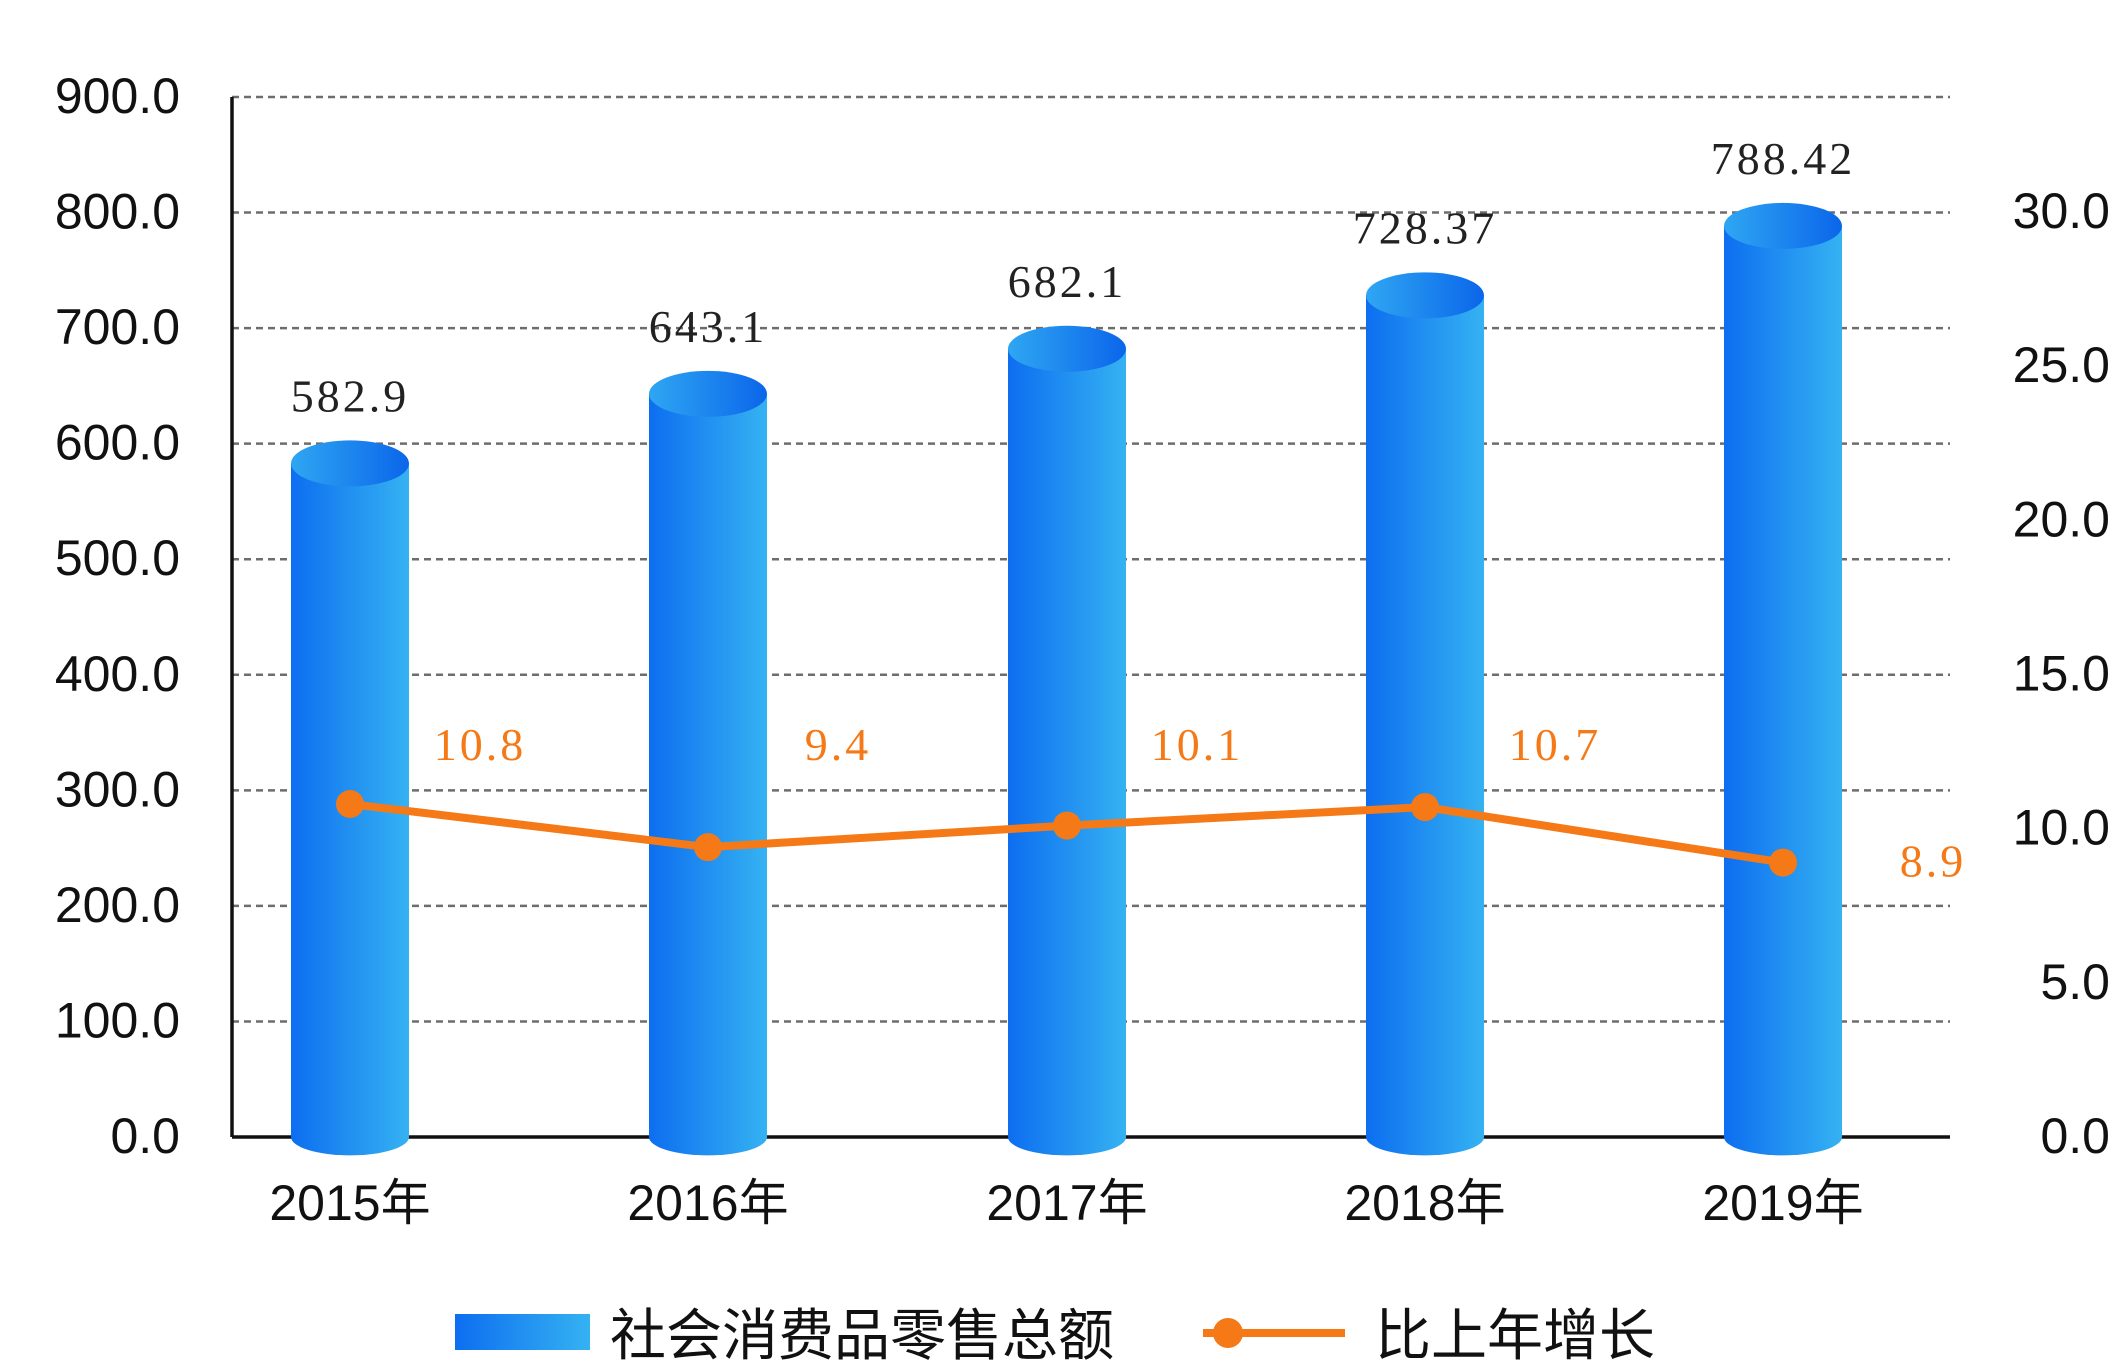 This screenshot has width=2125, height=1362. What do you see at coordinates (1555, 744) in the screenshot?
I see `line-value-label: 10.7` at bounding box center [1555, 744].